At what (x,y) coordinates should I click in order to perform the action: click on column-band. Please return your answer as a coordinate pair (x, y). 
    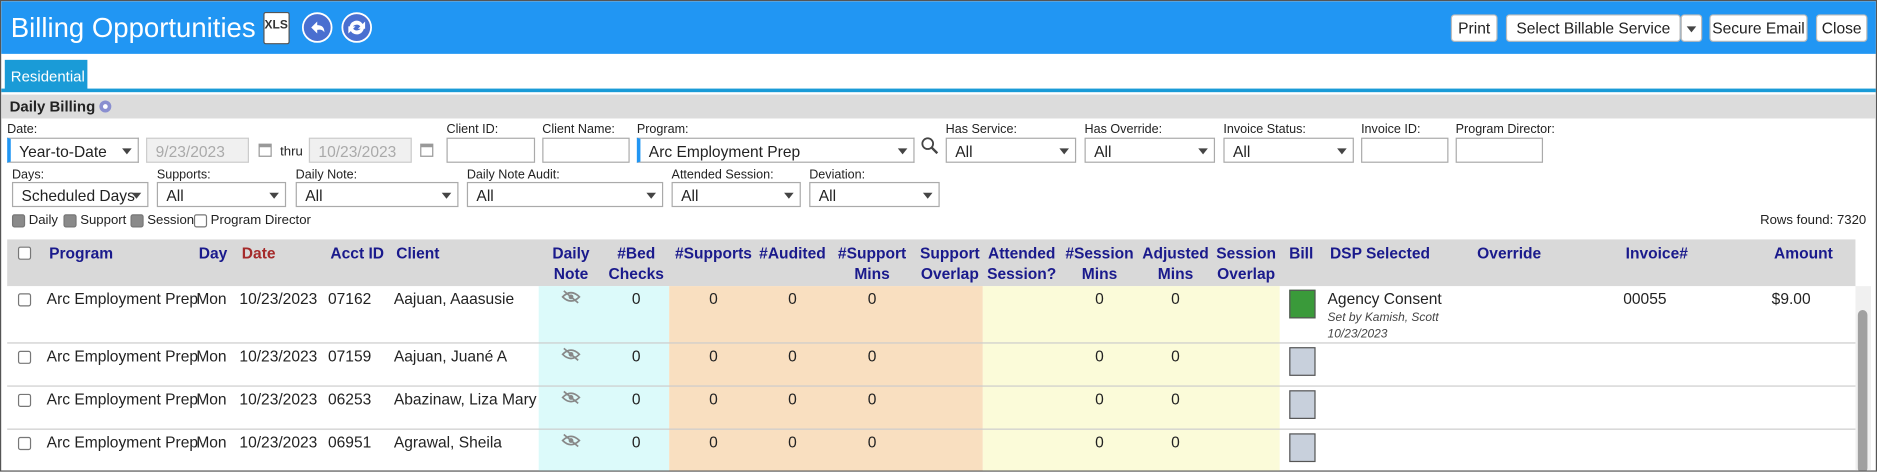
    Looking at the image, I should click on (826, 378).